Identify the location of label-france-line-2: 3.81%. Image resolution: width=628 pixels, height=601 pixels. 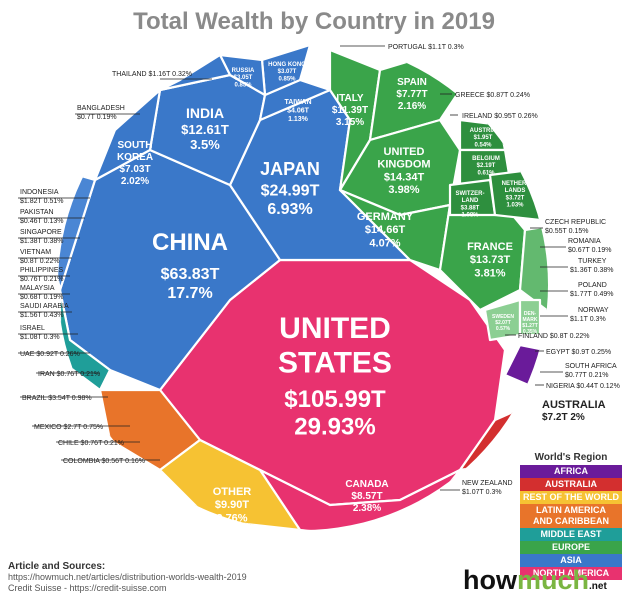
(489, 273).